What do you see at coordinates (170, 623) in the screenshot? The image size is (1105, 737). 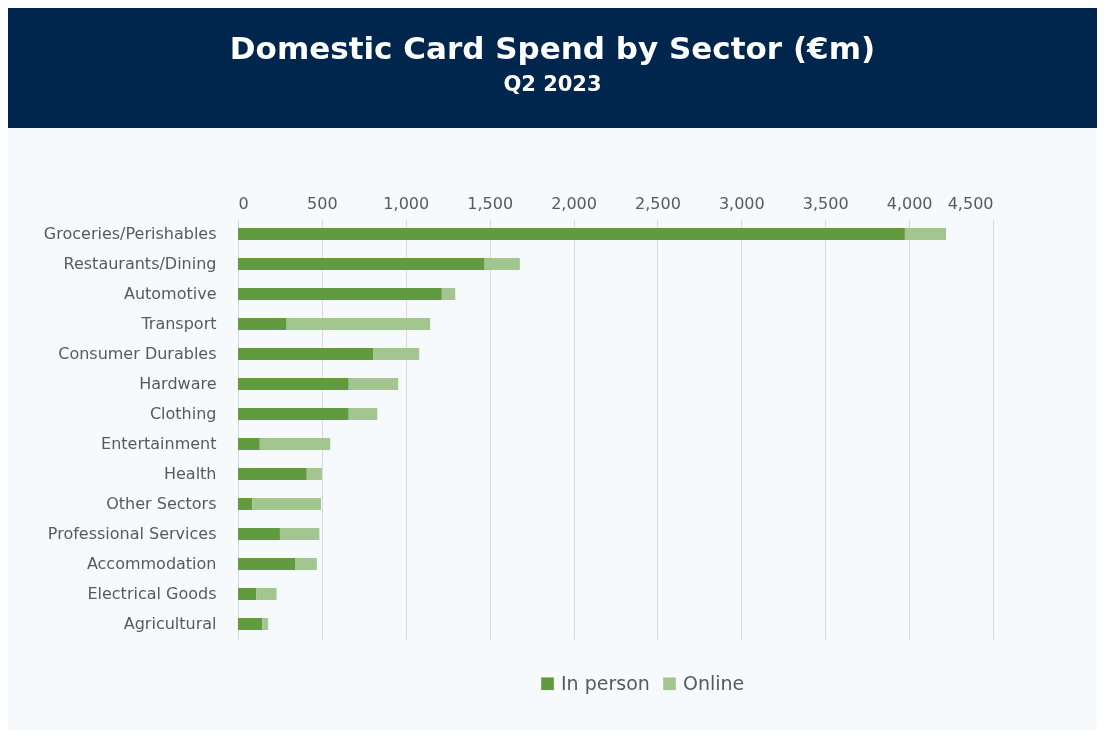 I see `y-tick-label: Agricultural` at bounding box center [170, 623].